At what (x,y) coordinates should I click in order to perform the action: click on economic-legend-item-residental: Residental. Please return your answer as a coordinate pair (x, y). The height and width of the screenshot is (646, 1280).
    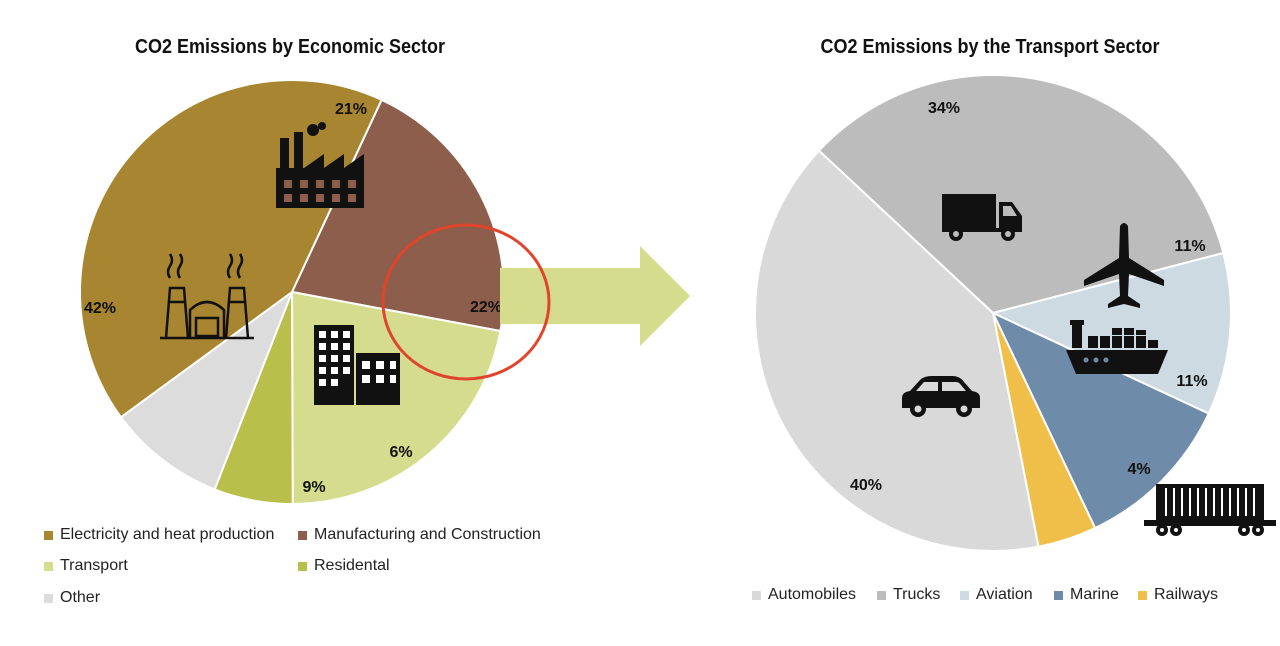
    Looking at the image, I should click on (344, 566).